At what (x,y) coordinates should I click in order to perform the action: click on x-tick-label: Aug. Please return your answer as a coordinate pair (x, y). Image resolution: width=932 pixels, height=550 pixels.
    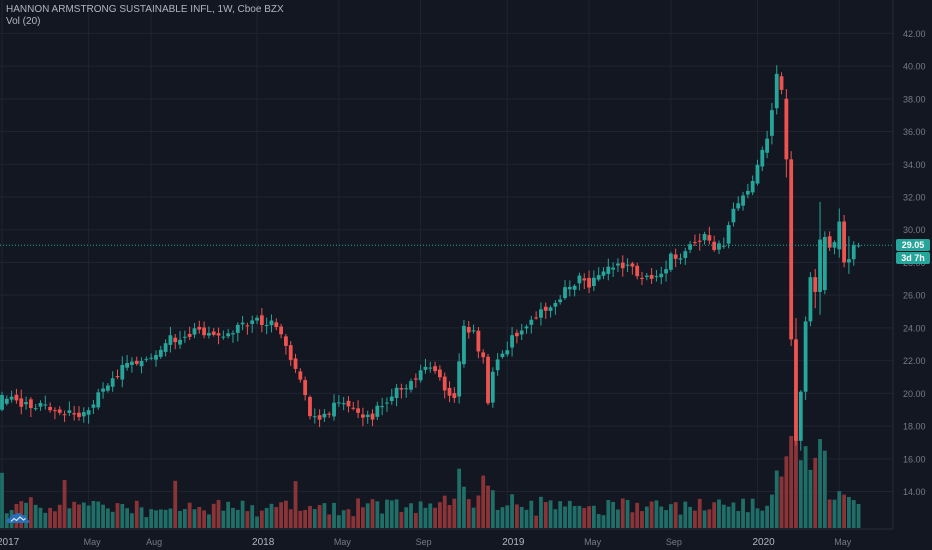
    Looking at the image, I should click on (154, 542).